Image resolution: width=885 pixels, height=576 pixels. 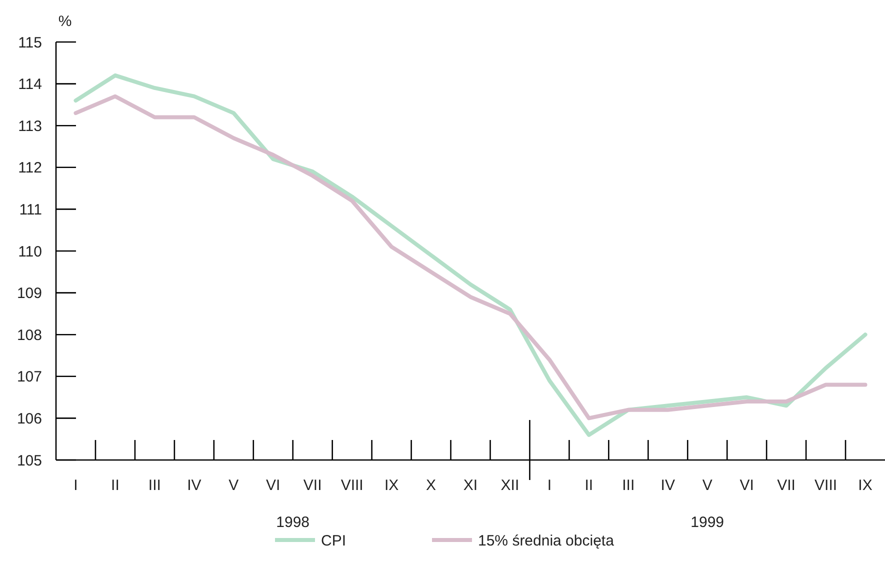 What do you see at coordinates (546, 541) in the screenshot?
I see `legend-label: 15% średnia obcięta` at bounding box center [546, 541].